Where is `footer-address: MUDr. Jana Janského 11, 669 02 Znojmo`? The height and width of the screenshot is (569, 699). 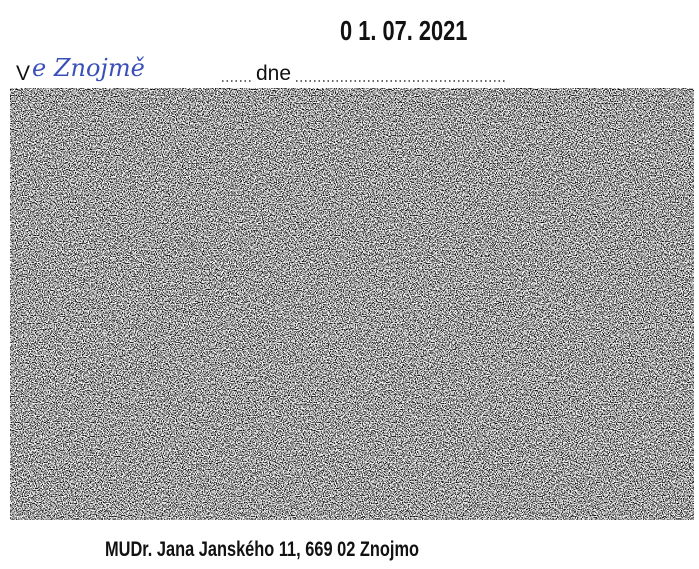 footer-address: MUDr. Jana Janského 11, 669 02 Znojmo is located at coordinates (262, 548).